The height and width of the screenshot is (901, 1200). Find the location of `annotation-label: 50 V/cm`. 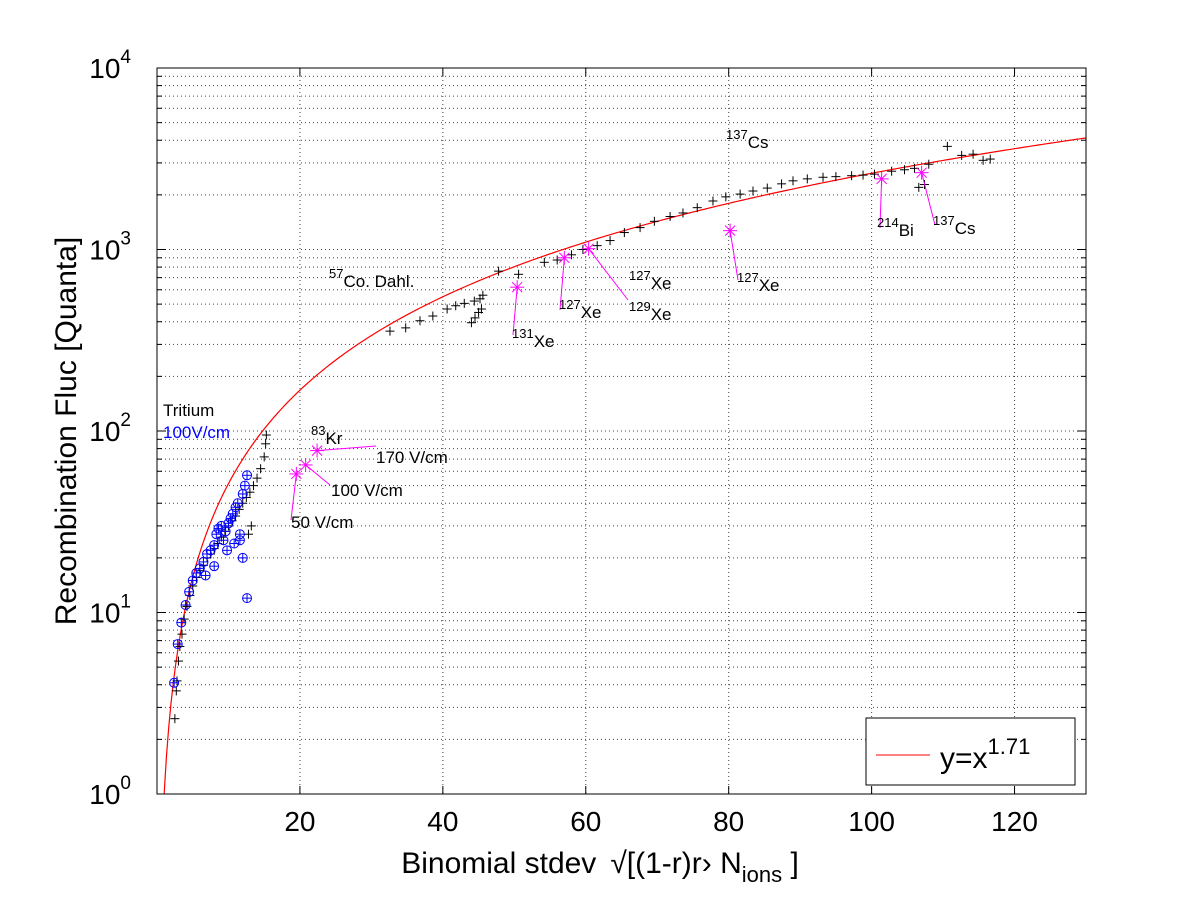

annotation-label: 50 V/cm is located at coordinates (322, 522).